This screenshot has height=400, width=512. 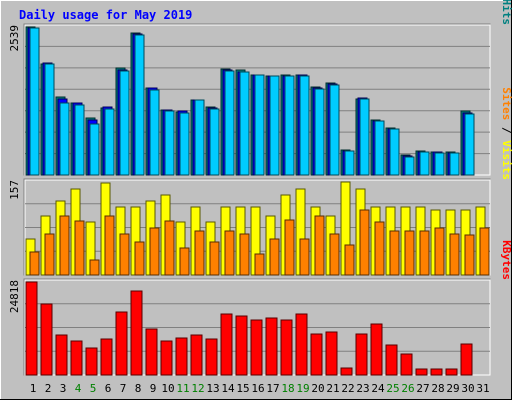 What do you see at coordinates (302, 388) in the screenshot?
I see `x-tick-label-day-19: 19` at bounding box center [302, 388].